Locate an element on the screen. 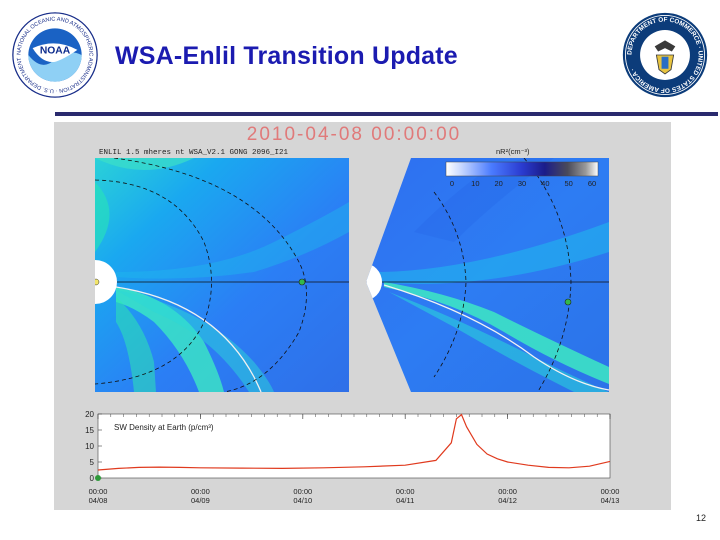  x-tick-date: 04/12 is located at coordinates (507, 500).